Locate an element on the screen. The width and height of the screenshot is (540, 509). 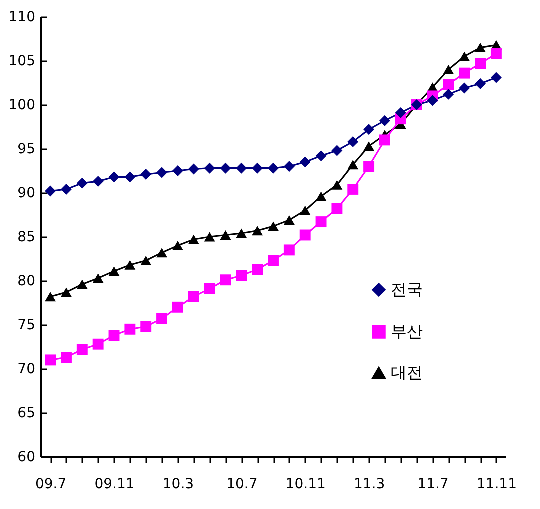
legend-label: 대전 is located at coordinates (407, 372).